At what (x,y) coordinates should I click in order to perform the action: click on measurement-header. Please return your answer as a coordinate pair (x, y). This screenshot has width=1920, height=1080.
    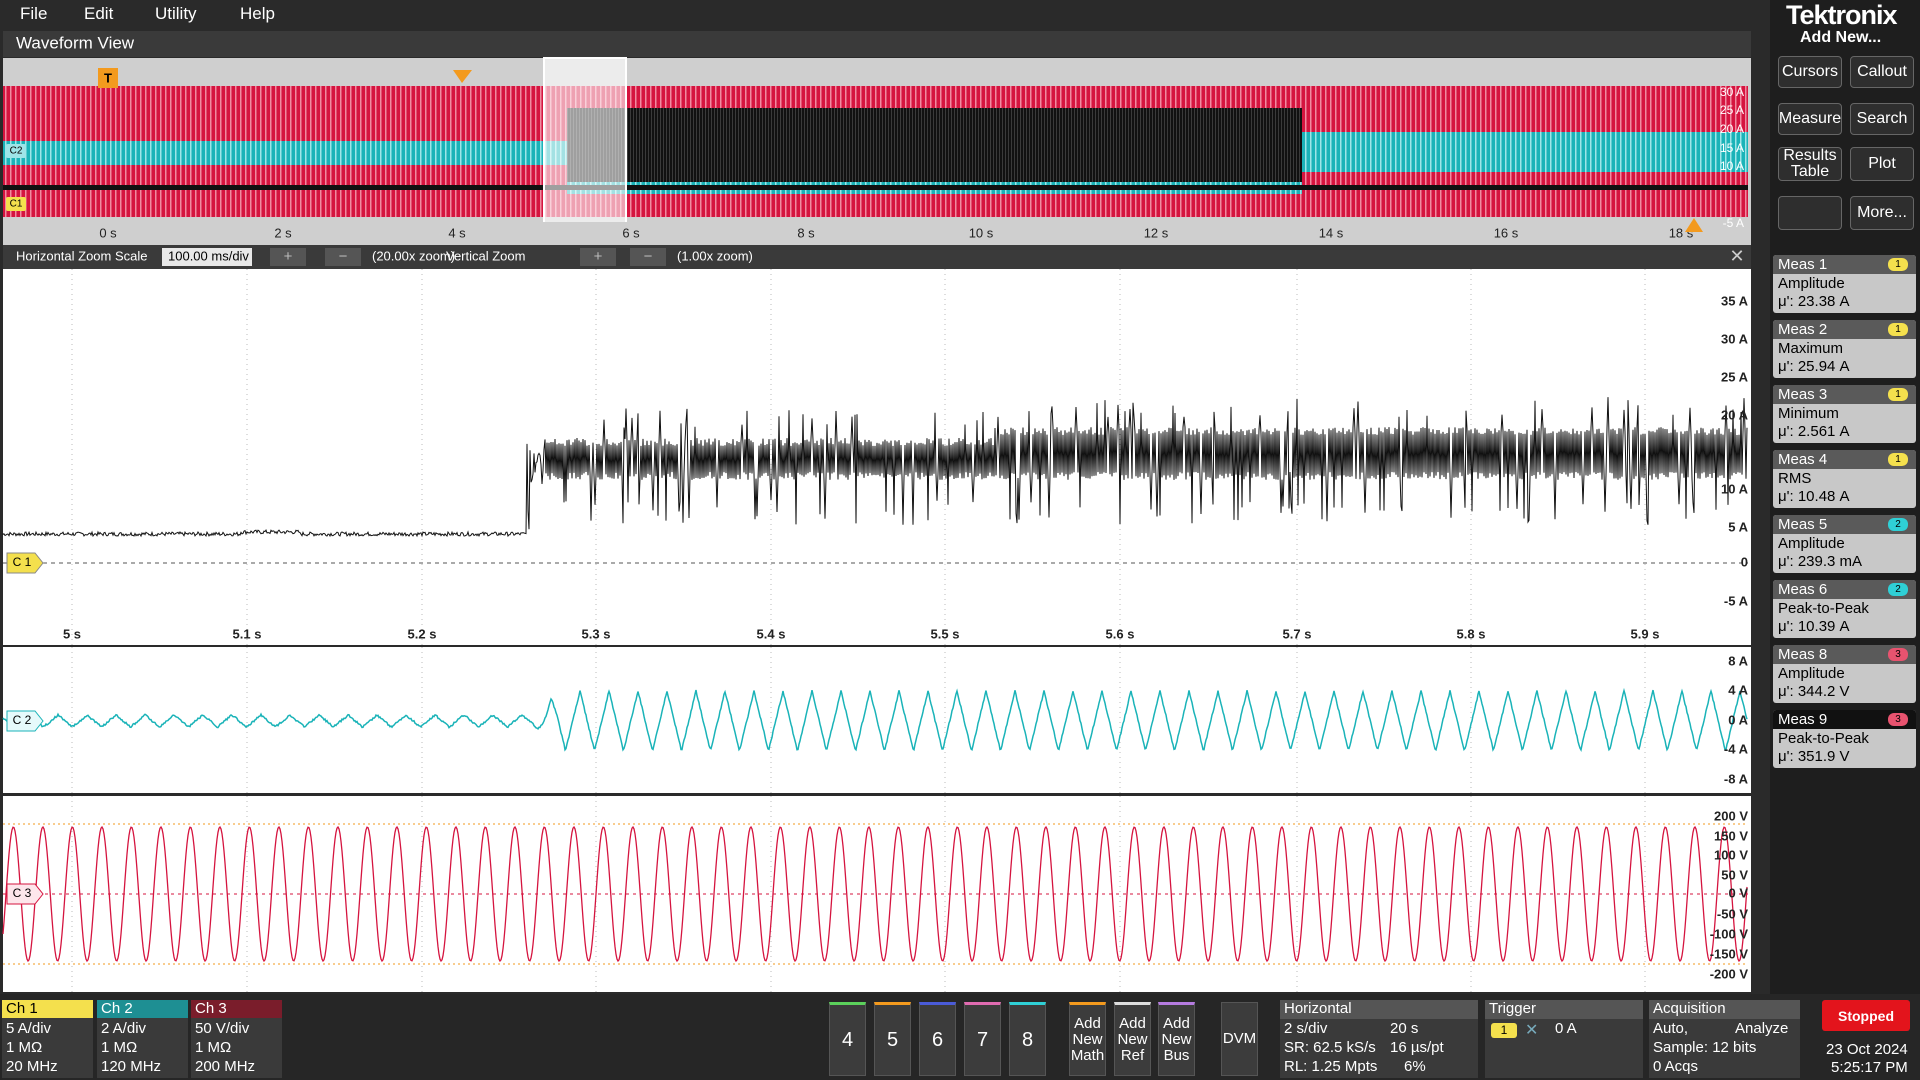
    Looking at the image, I should click on (1844, 329).